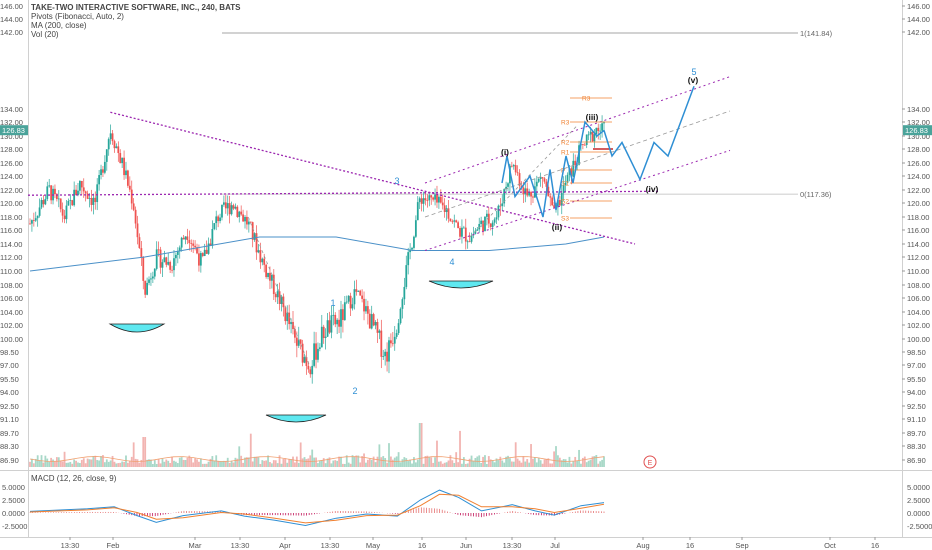 Image resolution: width=932 pixels, height=550 pixels. What do you see at coordinates (523, 181) in the screenshot?
I see `impulse-dashed-line` at bounding box center [523, 181].